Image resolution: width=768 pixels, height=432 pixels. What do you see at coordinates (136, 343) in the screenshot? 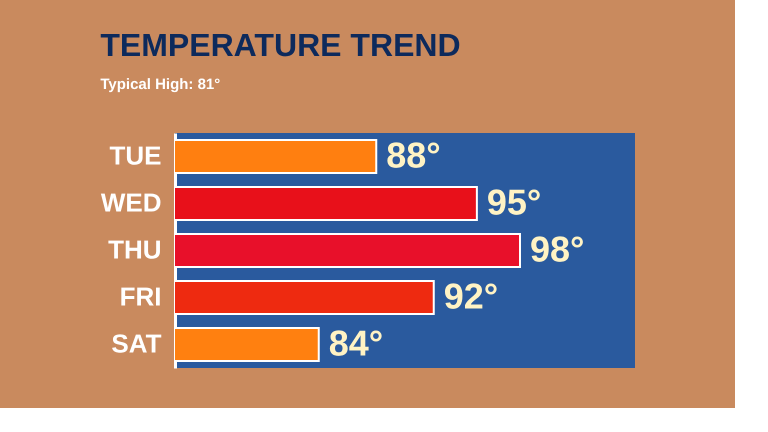
I see `y-tick-label: SAT` at bounding box center [136, 343].